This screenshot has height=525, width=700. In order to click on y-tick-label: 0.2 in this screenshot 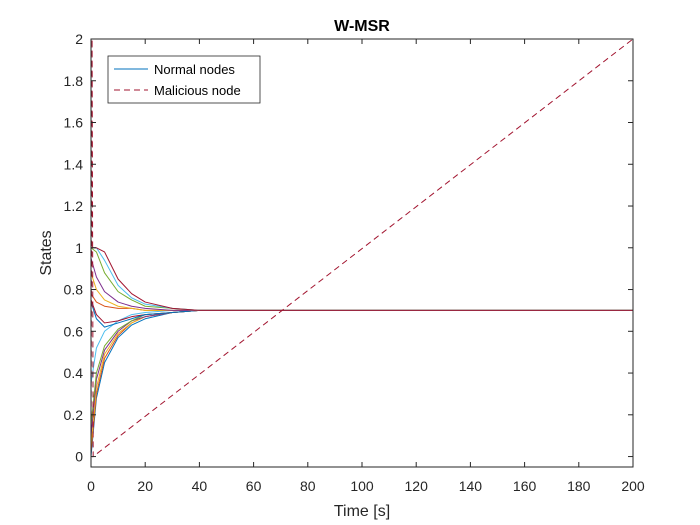, I will do `click(74, 415)`.